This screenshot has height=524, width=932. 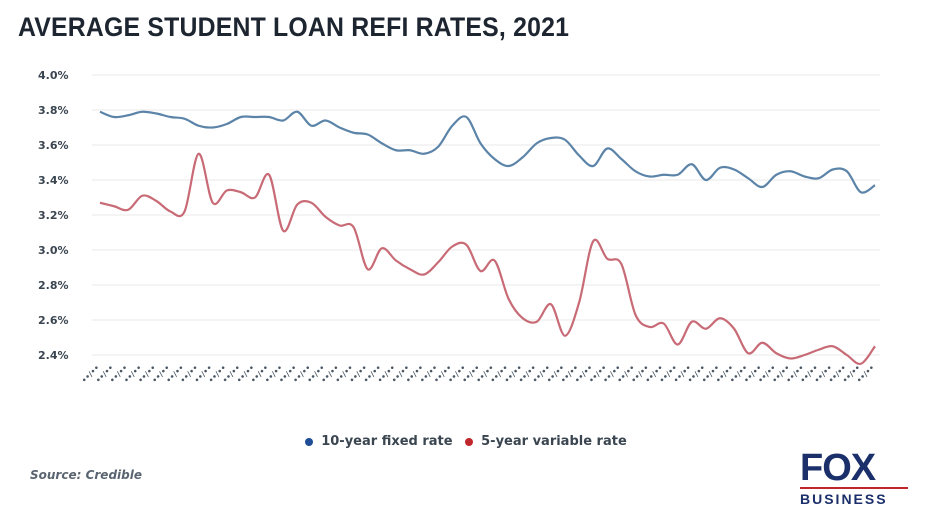 I want to click on legend: 10-year fixed rate 5-year variable rate, so click(x=466, y=442).